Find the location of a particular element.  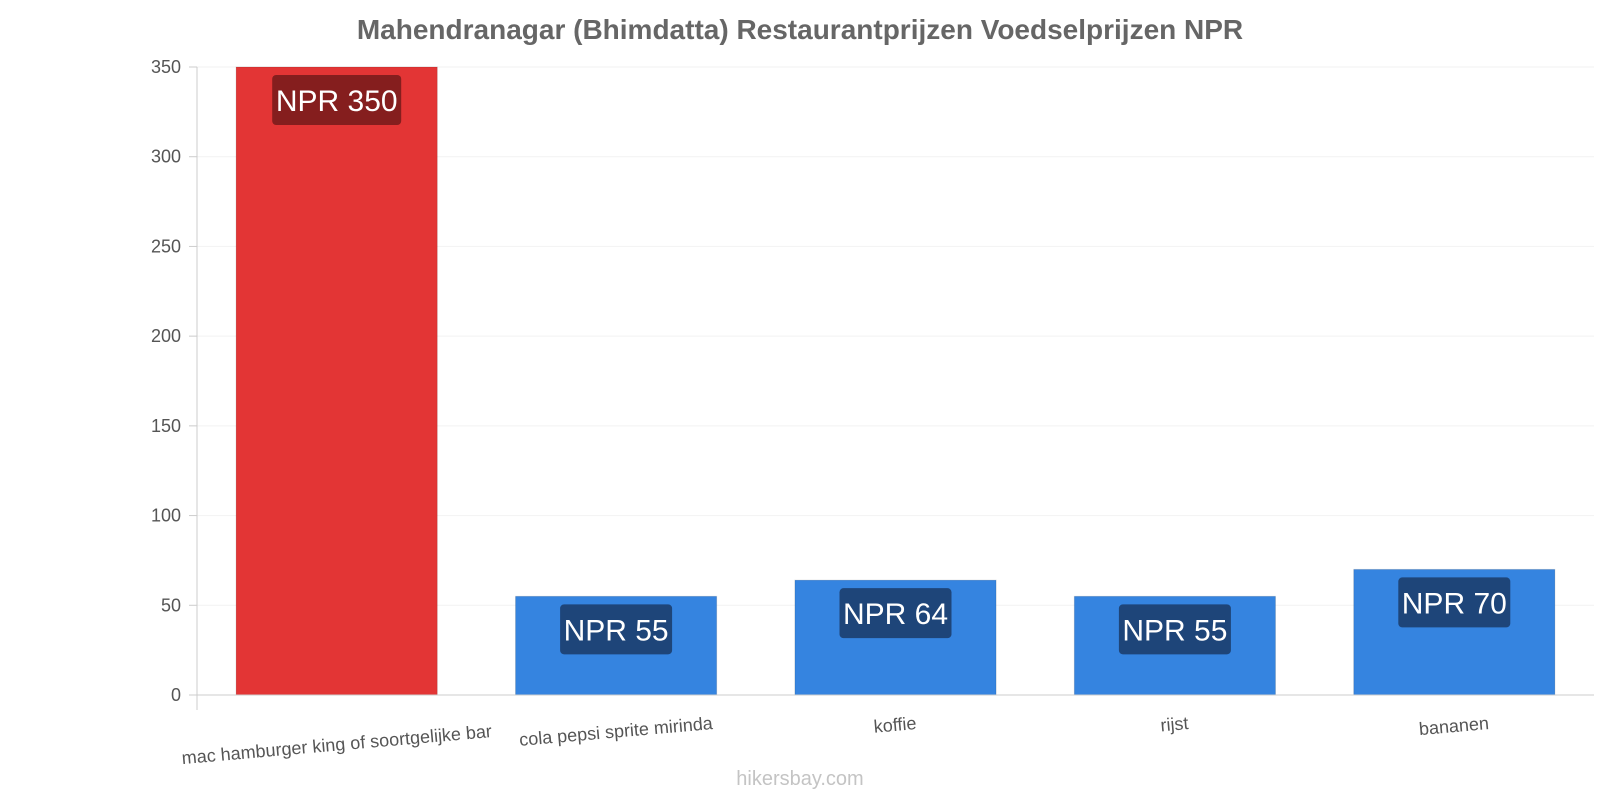

value-label: NPR 70 is located at coordinates (1454, 603).